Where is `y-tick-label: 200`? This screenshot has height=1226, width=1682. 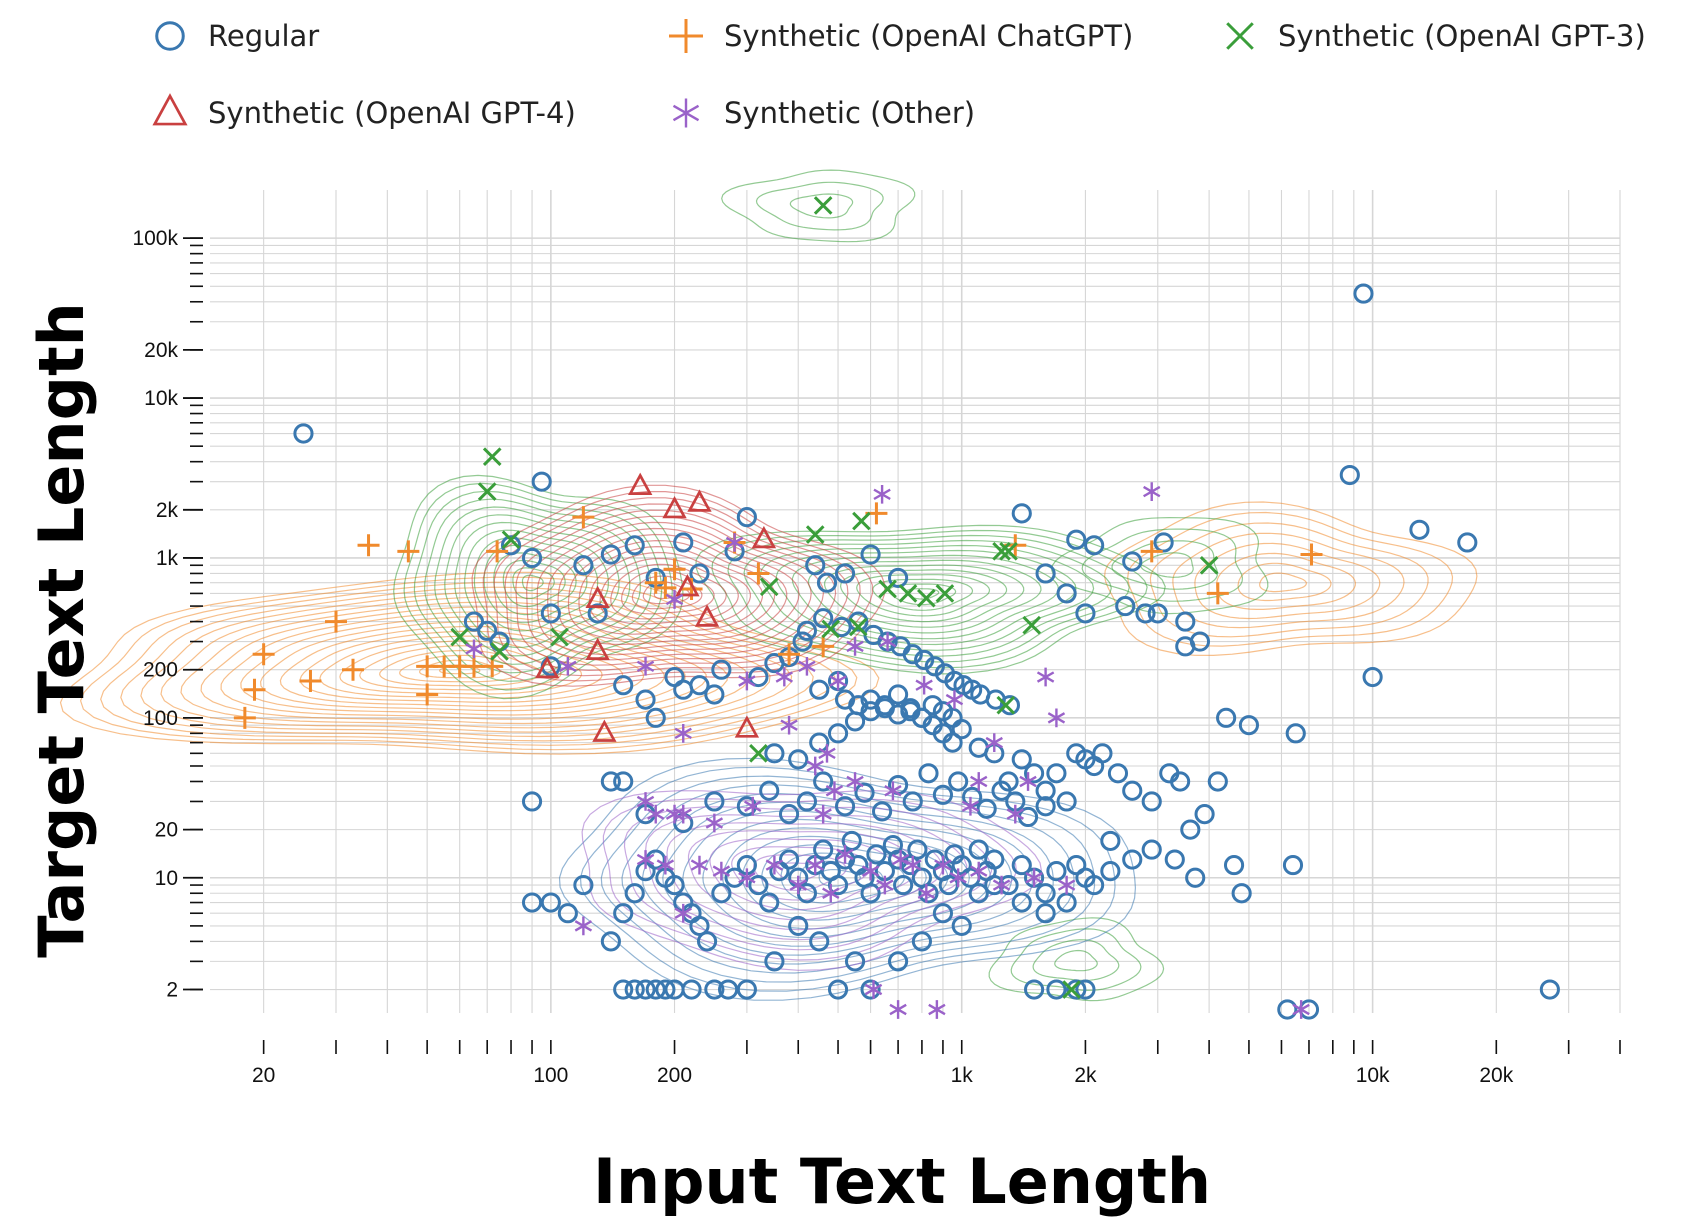
y-tick-label: 200 is located at coordinates (160, 670).